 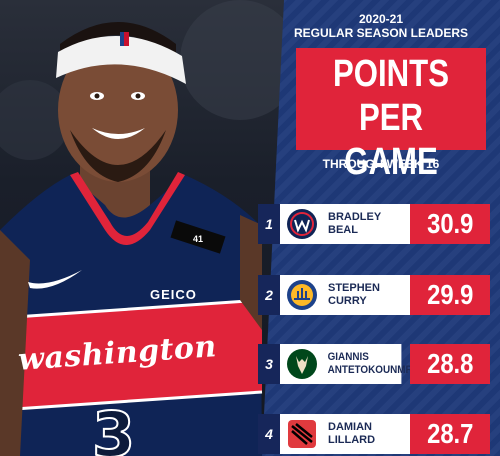 I want to click on leader-row: 4 DAMIAN LILLARD 28.7, so click(x=374, y=434).